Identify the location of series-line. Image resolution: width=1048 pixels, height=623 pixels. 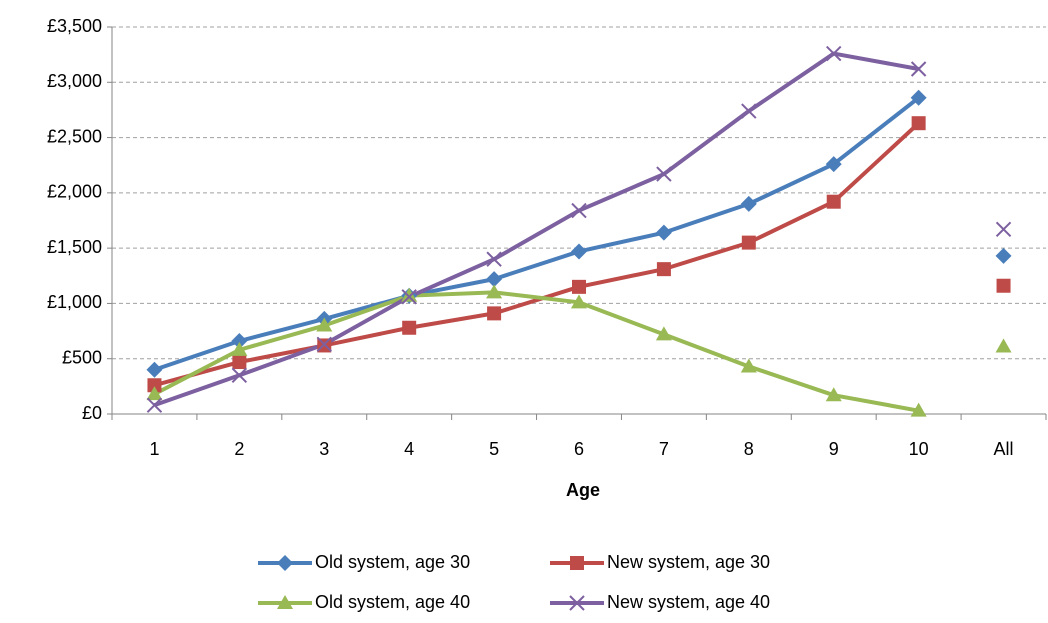
(536, 351).